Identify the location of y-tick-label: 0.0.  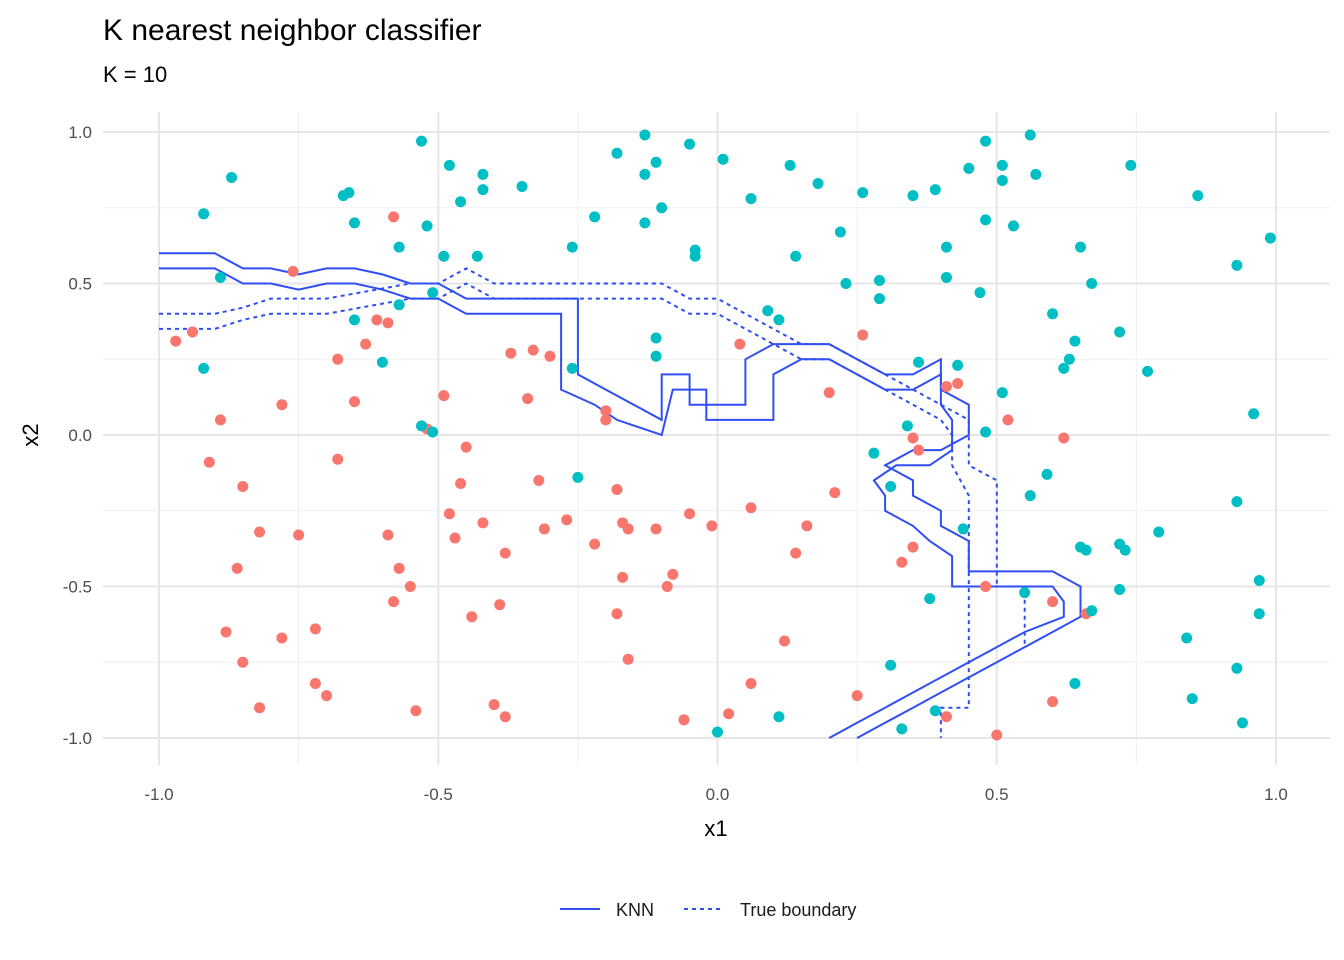
(80, 435).